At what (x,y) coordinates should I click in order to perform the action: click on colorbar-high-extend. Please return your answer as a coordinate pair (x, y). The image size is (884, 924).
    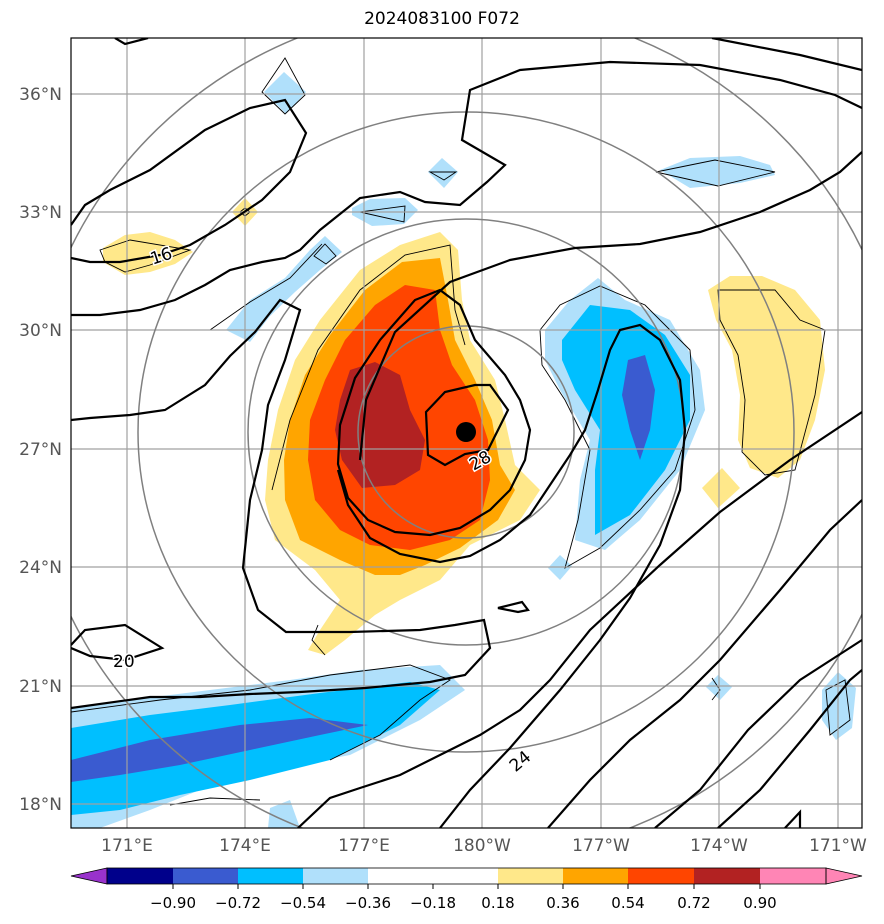
    Looking at the image, I should click on (844, 876).